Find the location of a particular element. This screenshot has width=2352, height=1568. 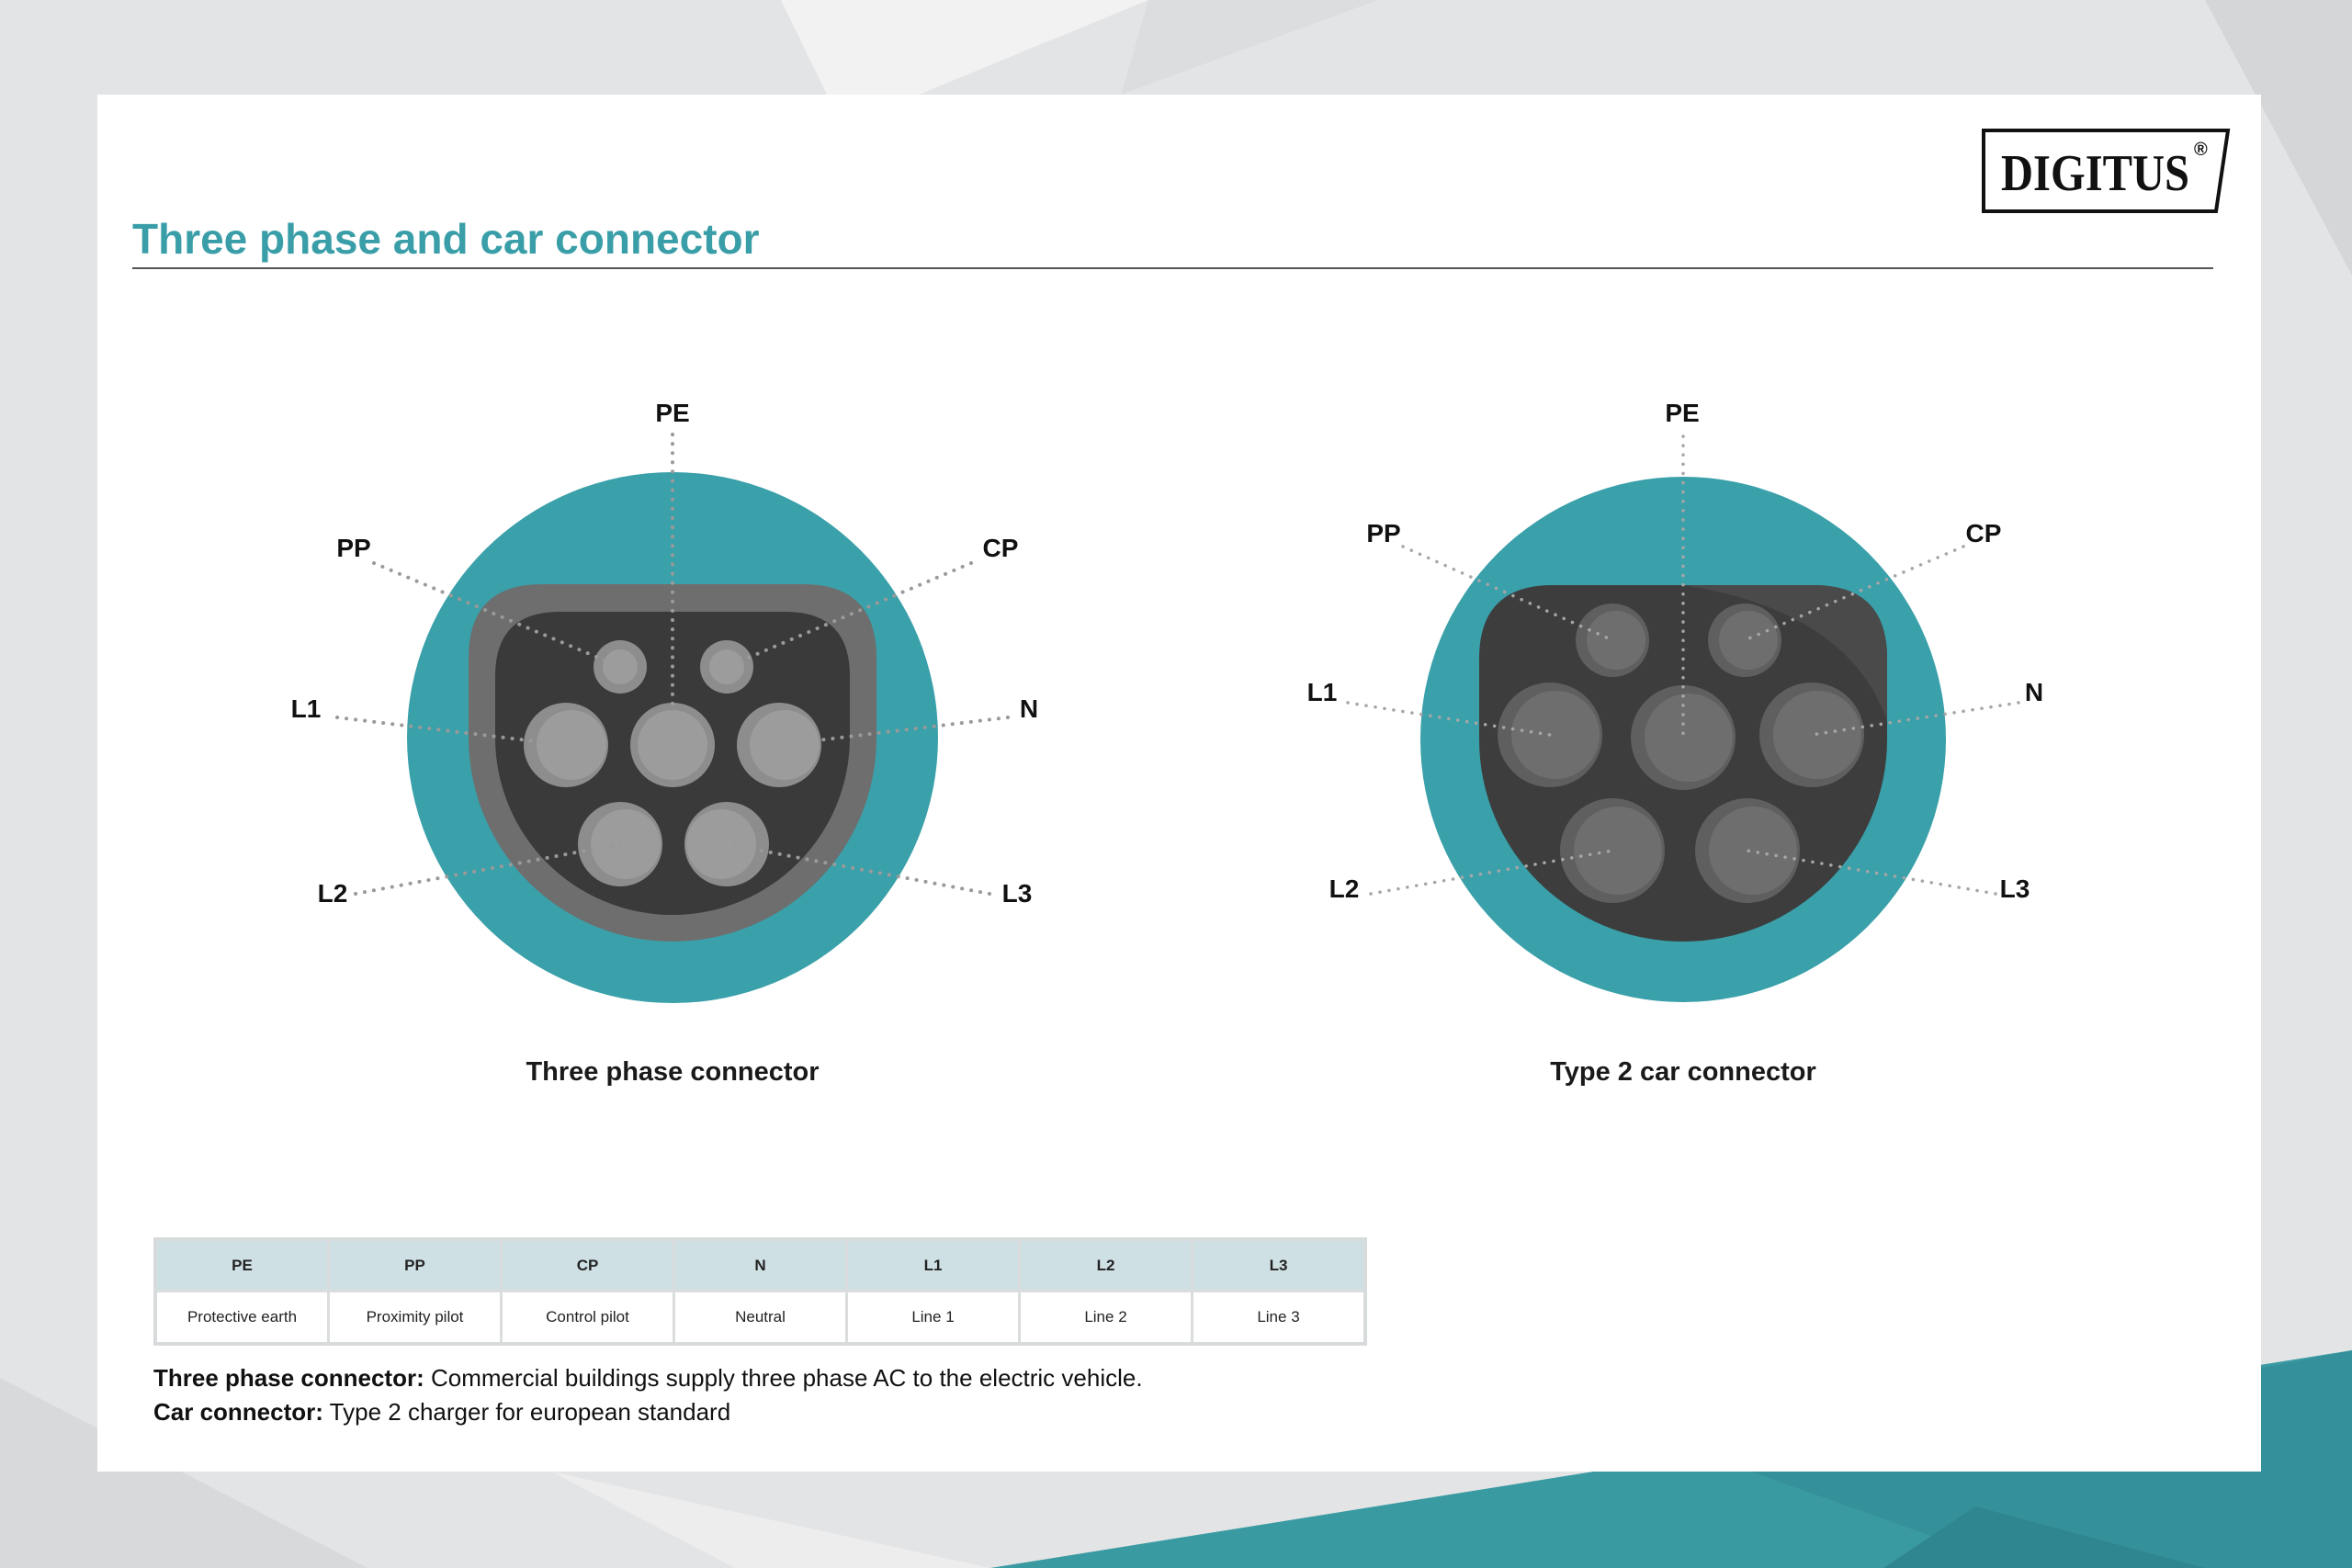

digitus-logo: DIGITUS ® is located at coordinates (2106, 171).